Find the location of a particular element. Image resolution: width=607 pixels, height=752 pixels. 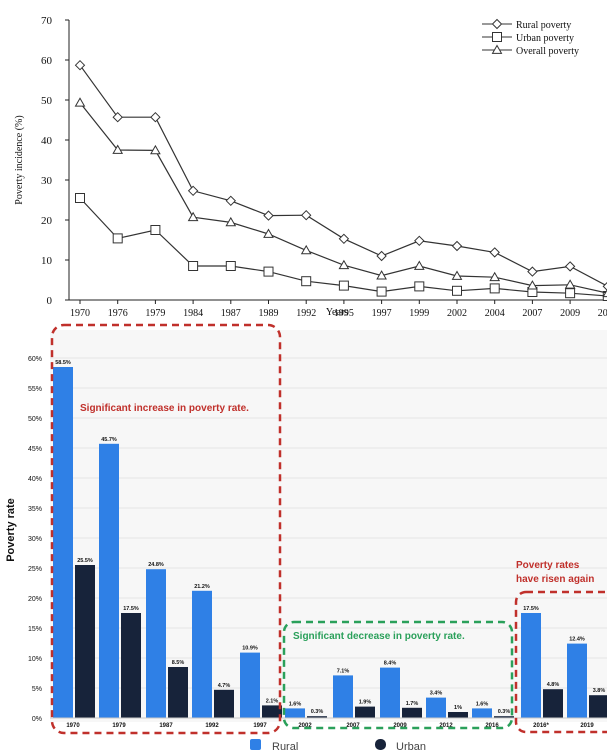

y-tick-label: 70 is located at coordinates (47, 21).